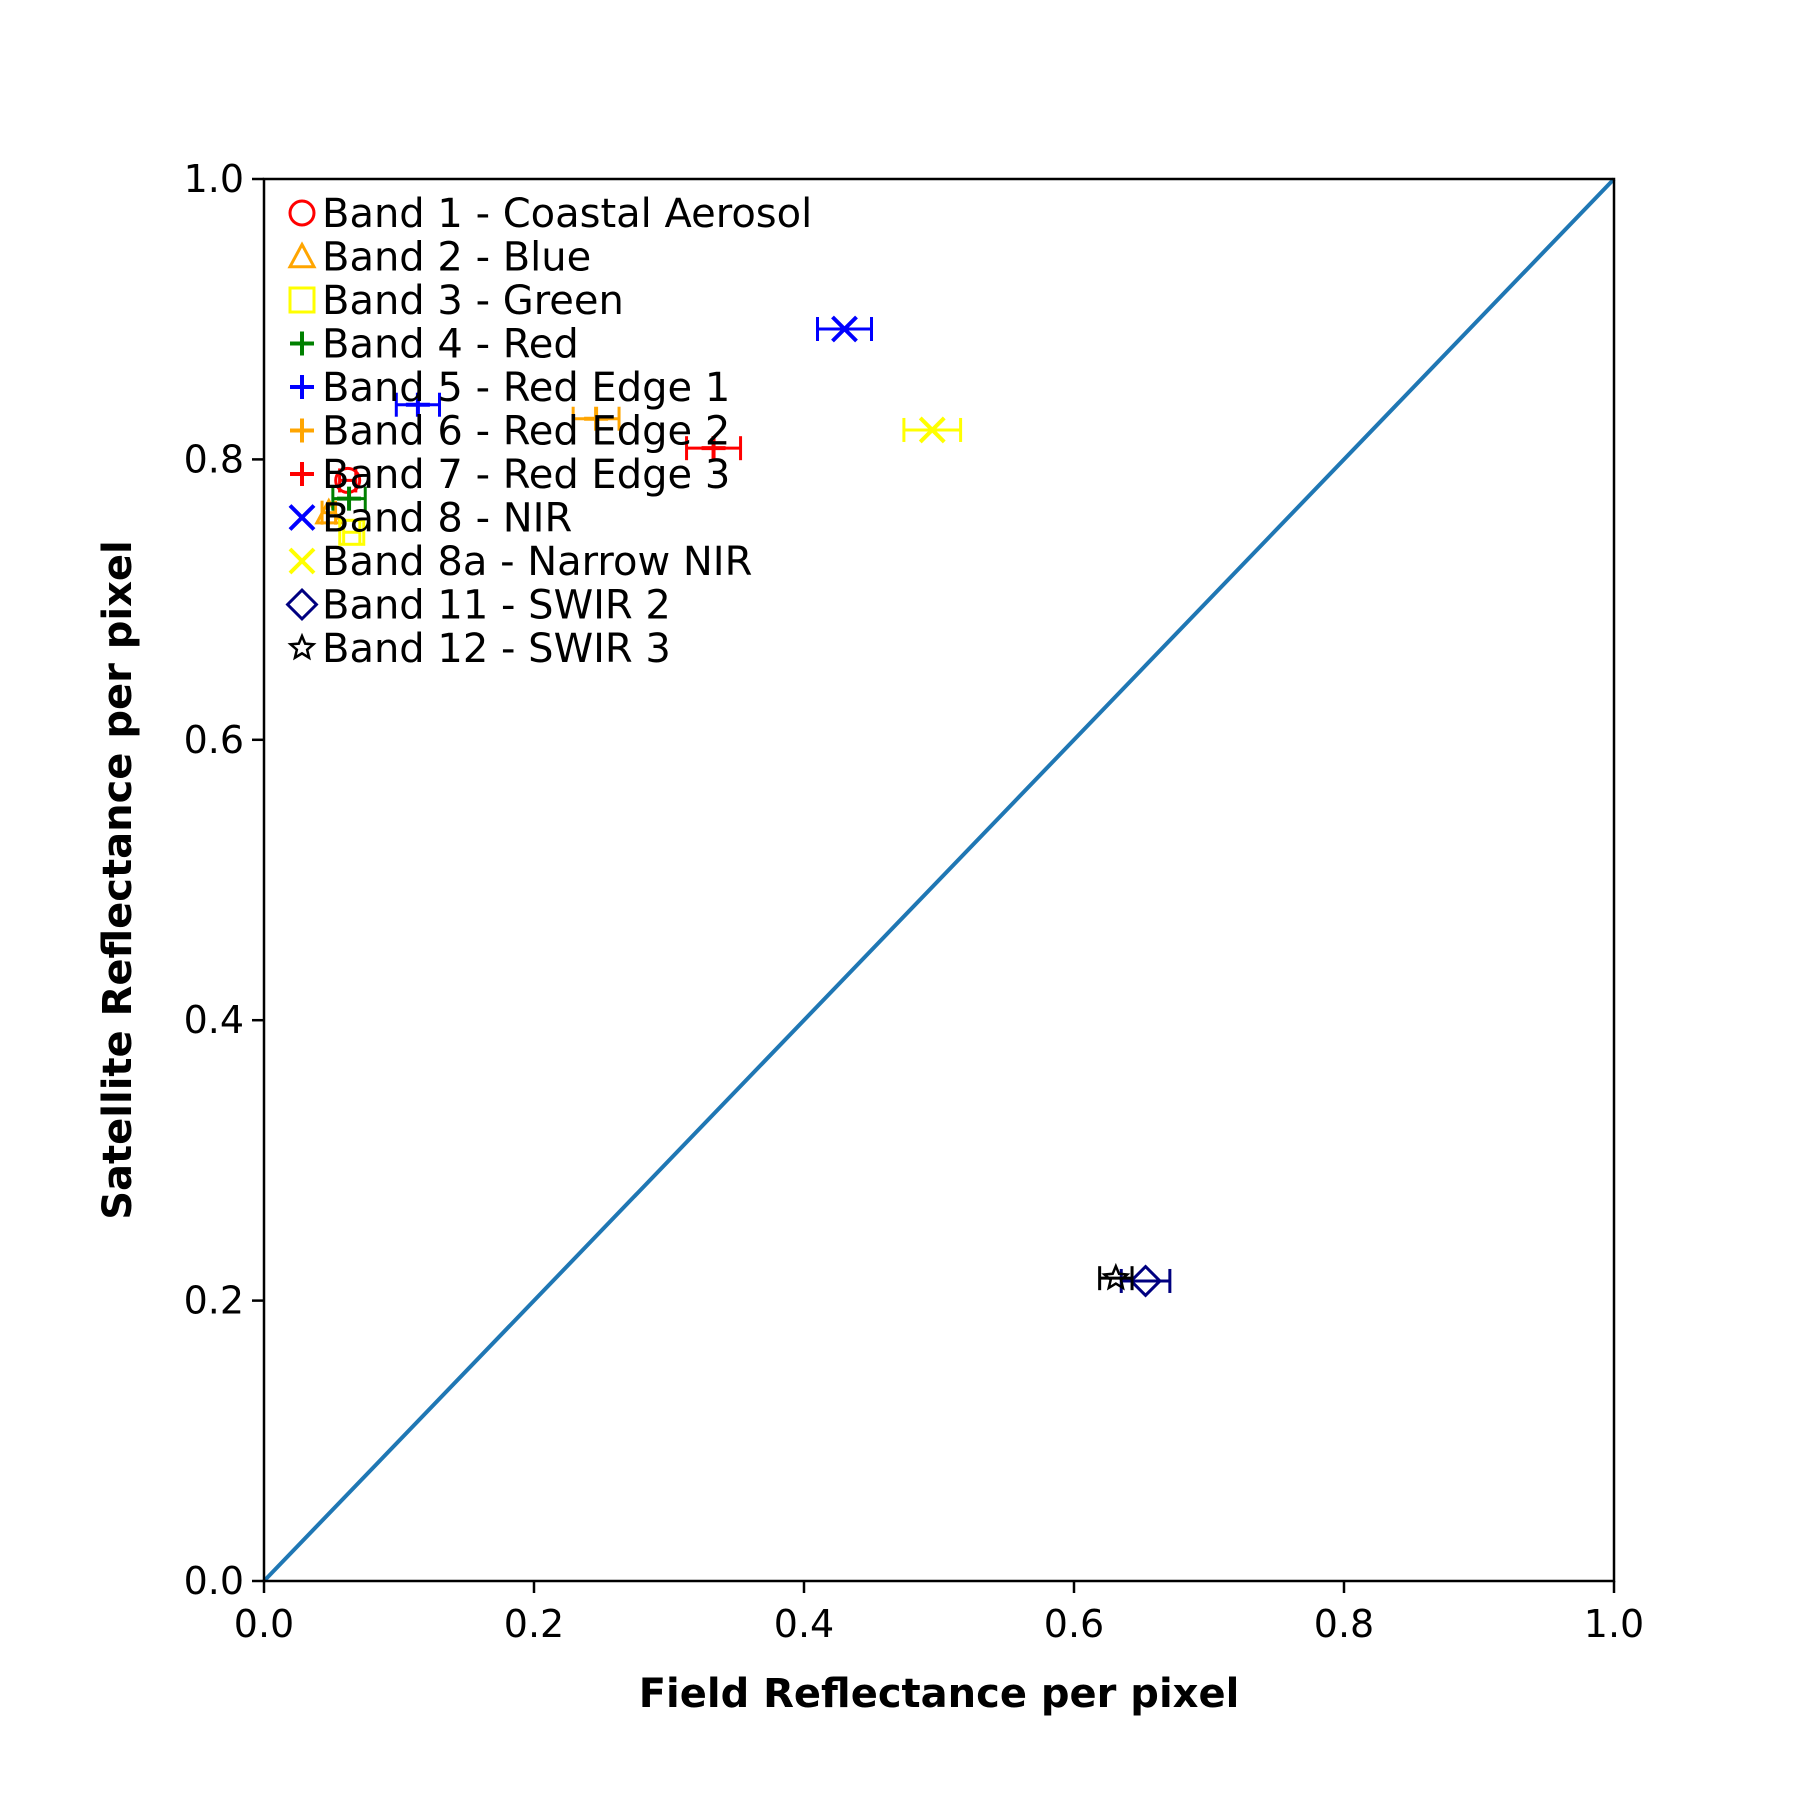 The width and height of the screenshot is (1800, 1800). Describe the element at coordinates (214, 459) in the screenshot. I see `y-tick-label: 0.8` at that location.